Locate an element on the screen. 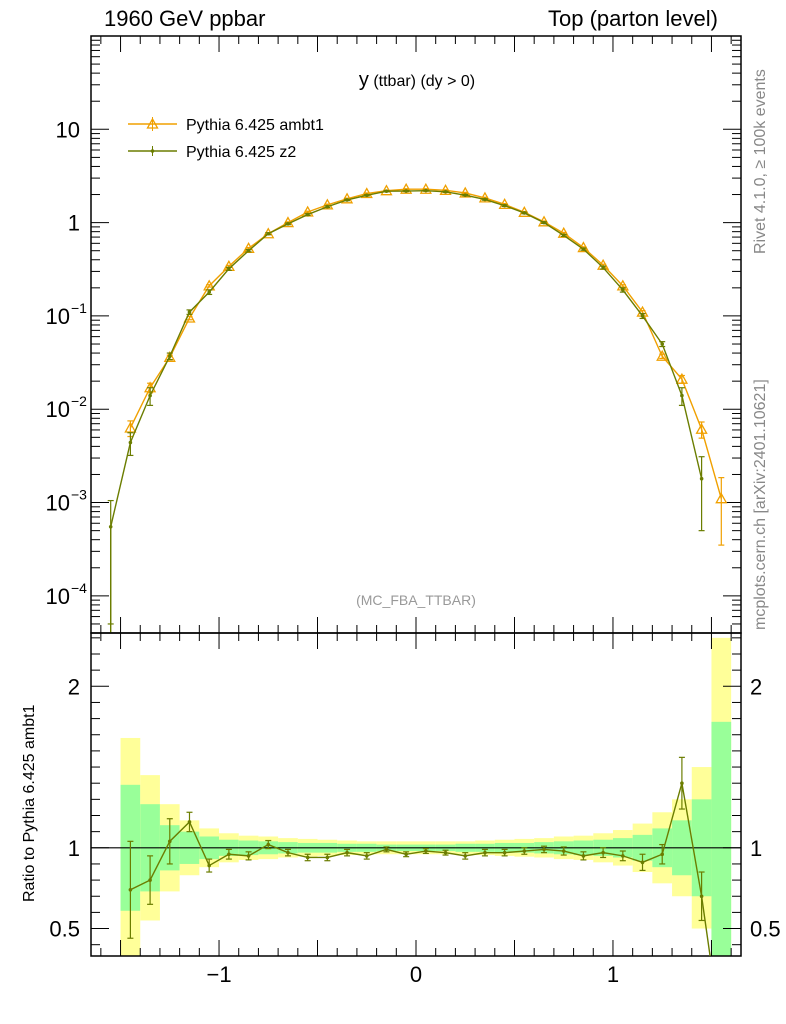  band-inner is located at coordinates (721, 838).